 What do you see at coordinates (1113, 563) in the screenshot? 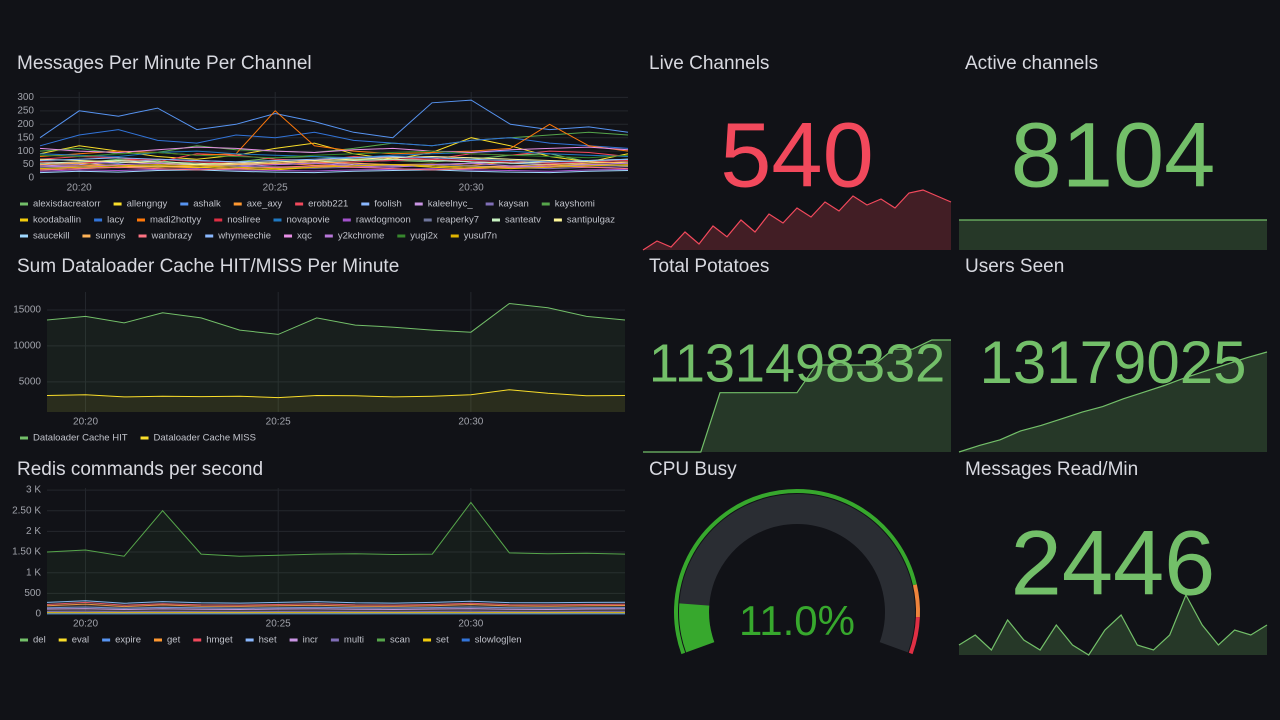
I see `stat-value: 2446` at bounding box center [1113, 563].